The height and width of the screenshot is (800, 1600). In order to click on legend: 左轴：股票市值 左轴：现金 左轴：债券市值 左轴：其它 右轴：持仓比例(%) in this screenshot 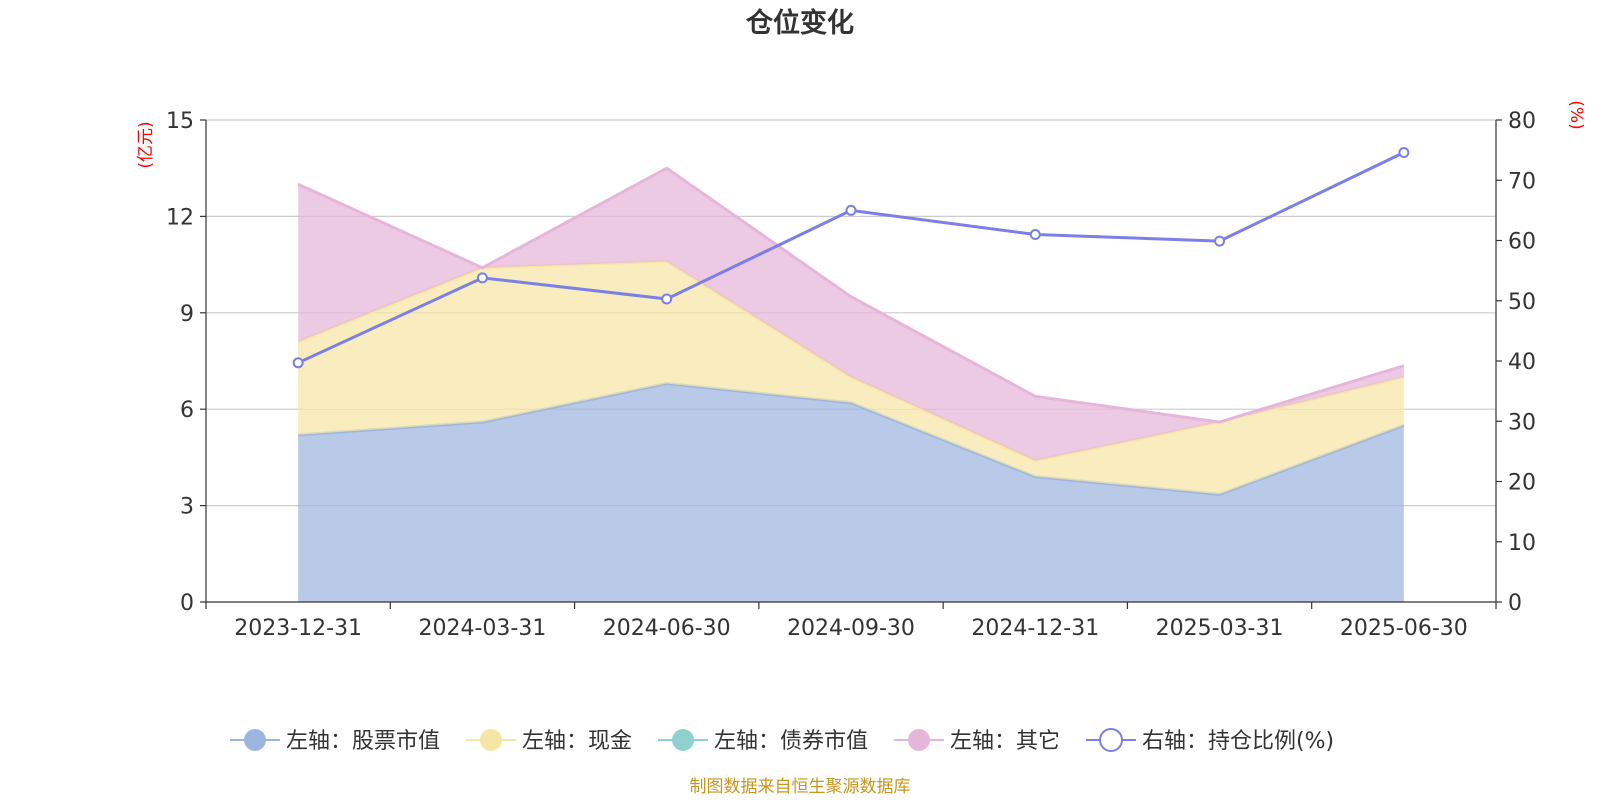, I will do `click(782, 741)`.